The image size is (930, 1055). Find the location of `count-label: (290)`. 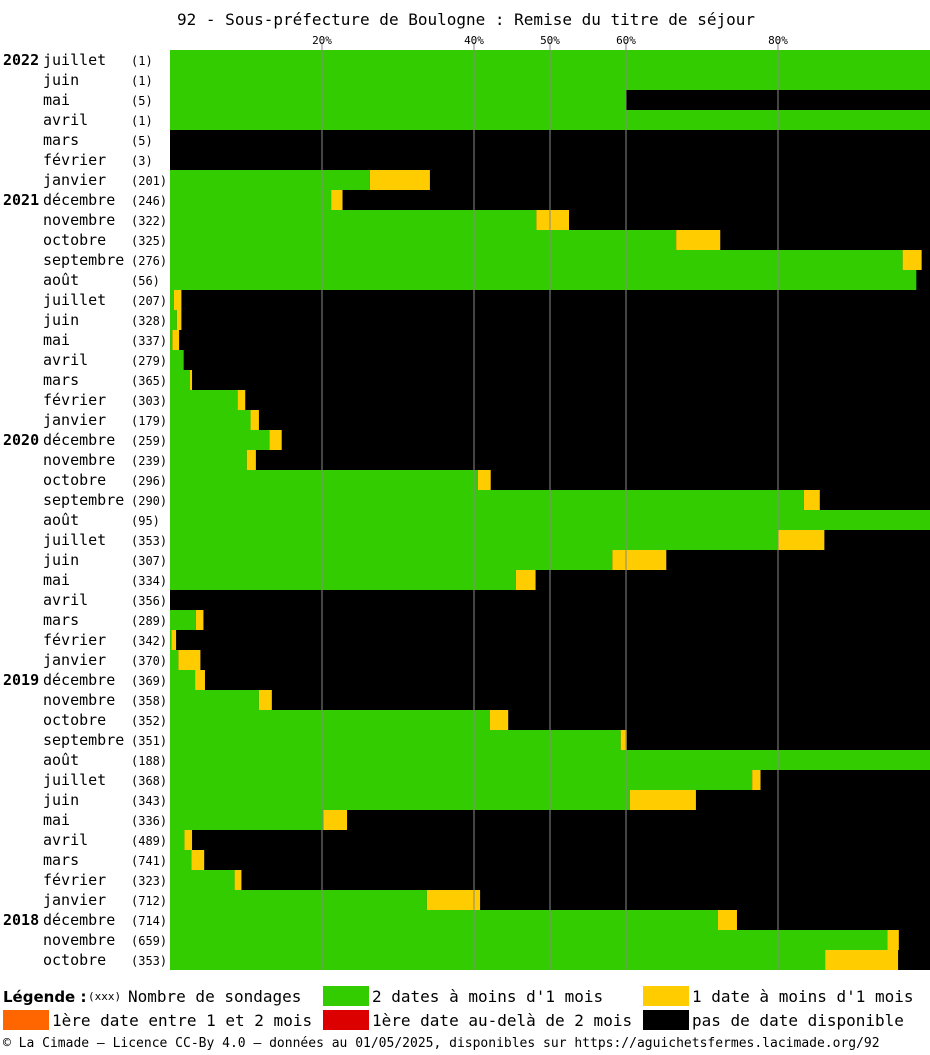

count-label: (290) is located at coordinates (149, 501).